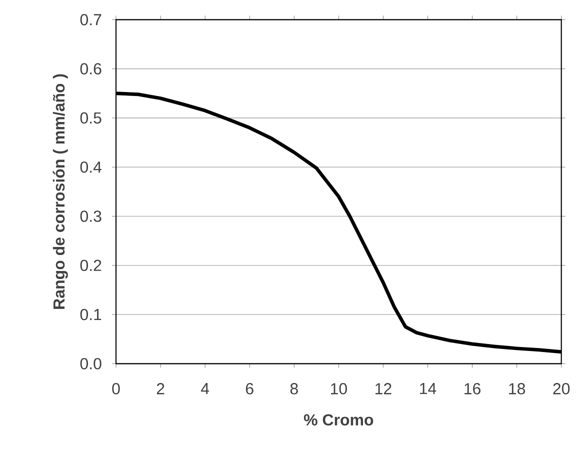 The image size is (577, 465). What do you see at coordinates (91, 68) in the screenshot?
I see `y-tick-label: 0.6` at bounding box center [91, 68].